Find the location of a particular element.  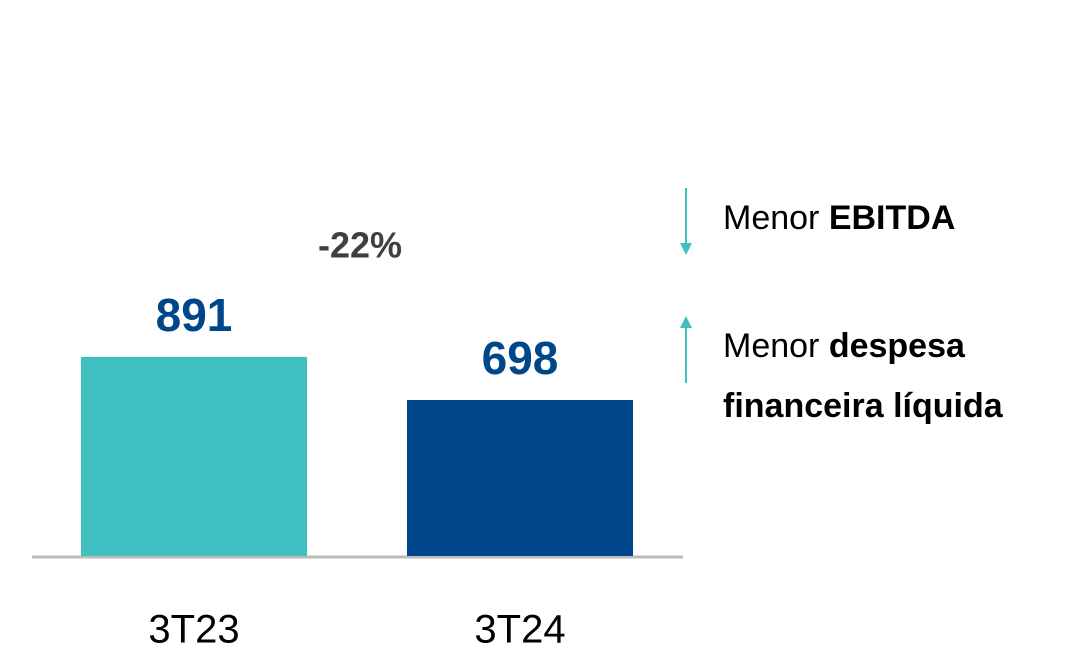

annotation-text: financeira líquida is located at coordinates (863, 406).